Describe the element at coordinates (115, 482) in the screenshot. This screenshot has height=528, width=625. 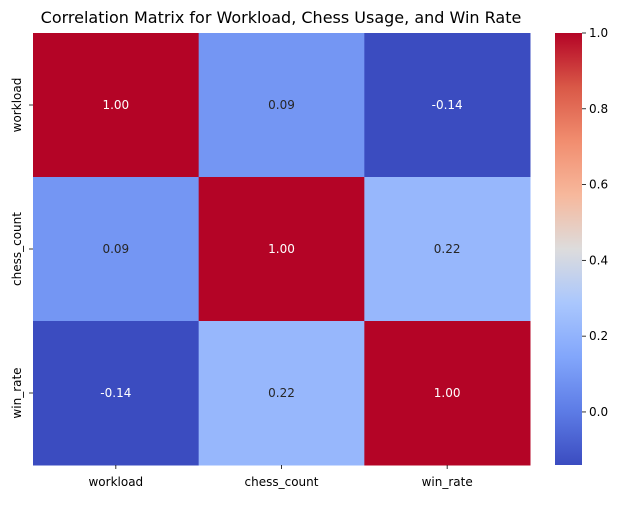
I see `x-tick-label: workload` at that location.